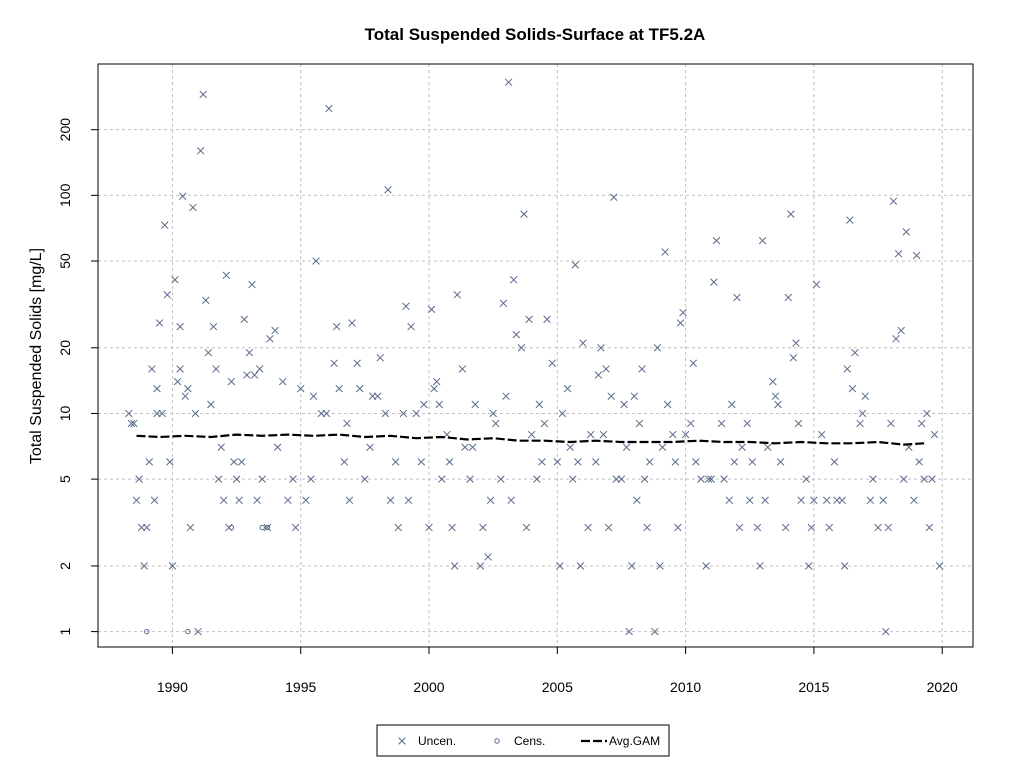 Image resolution: width=1024 pixels, height=768 pixels. What do you see at coordinates (942, 687) in the screenshot?
I see `x-tick-label: 2020` at bounding box center [942, 687].